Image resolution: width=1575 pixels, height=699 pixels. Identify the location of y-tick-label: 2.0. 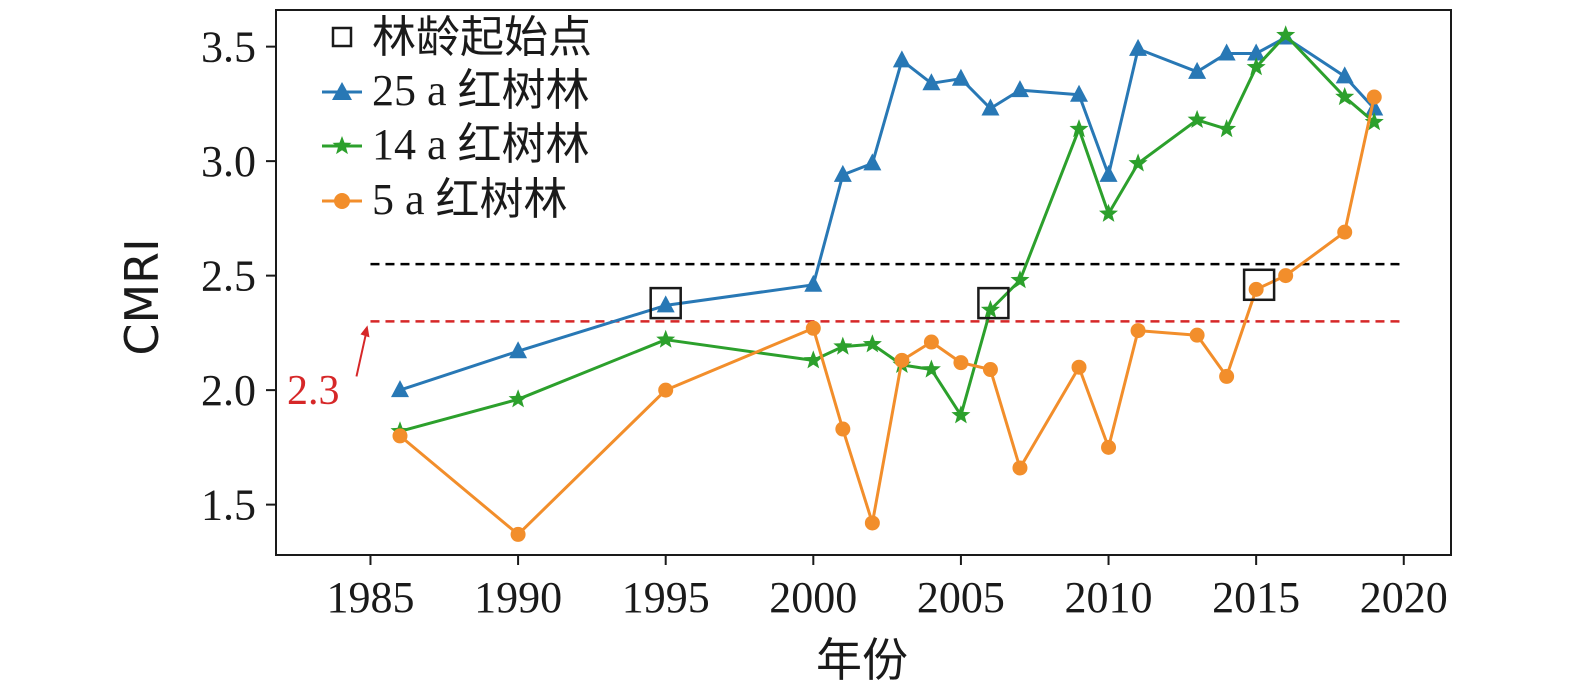
(228, 390).